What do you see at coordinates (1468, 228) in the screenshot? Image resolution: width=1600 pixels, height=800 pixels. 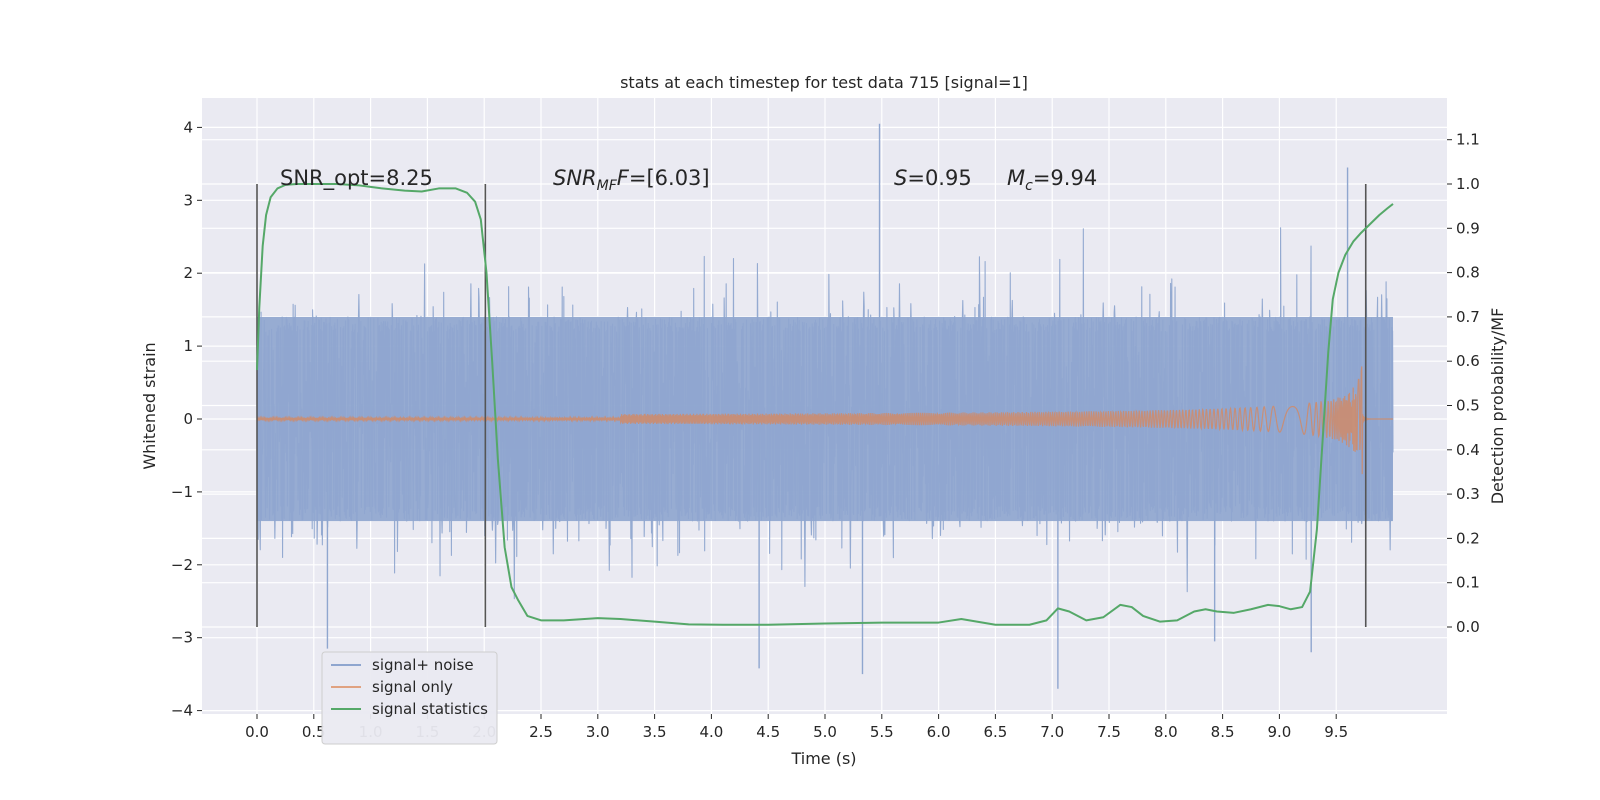 I see `y-right-tick-label: 0.9` at bounding box center [1468, 228].